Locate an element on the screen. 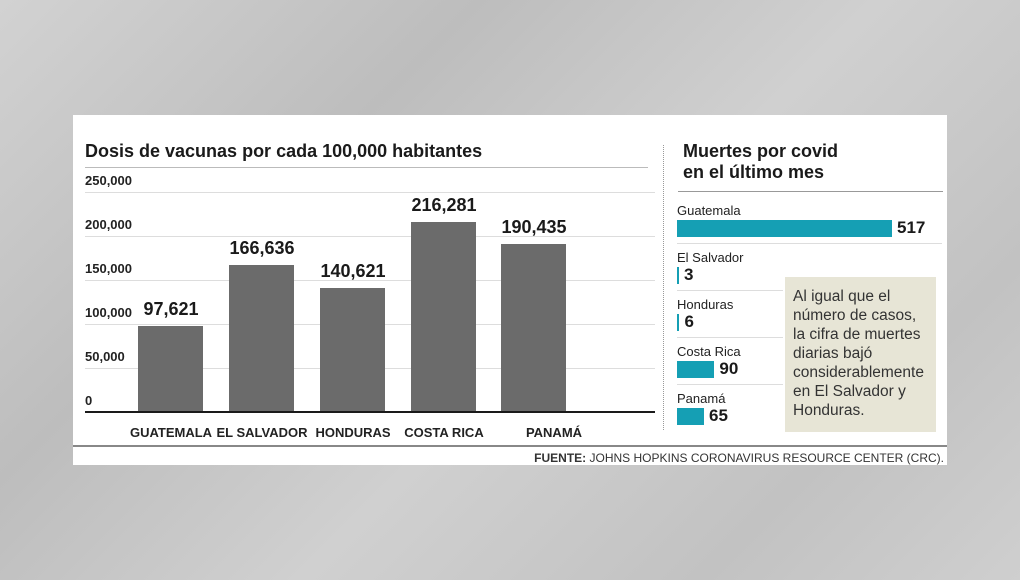  value-label: 97,621 is located at coordinates (171, 309).